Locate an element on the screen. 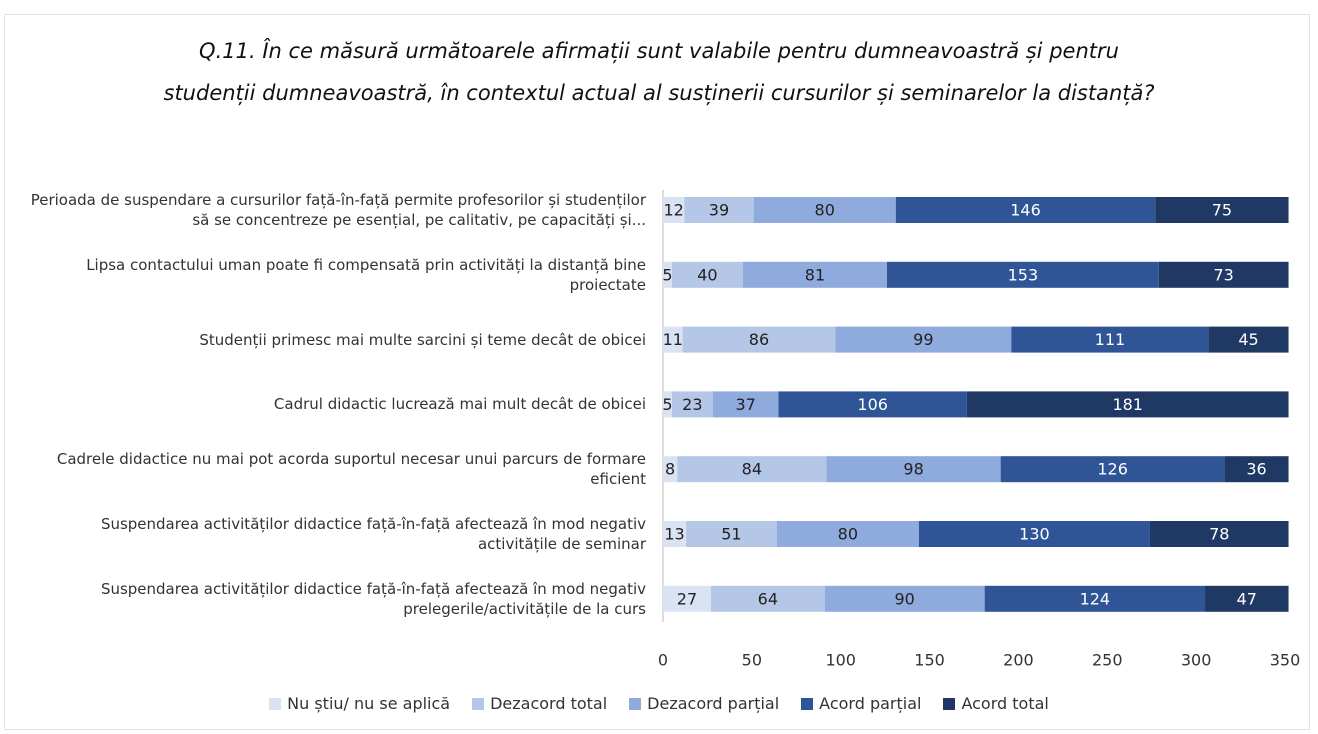  data-label: 98 is located at coordinates (913, 469).